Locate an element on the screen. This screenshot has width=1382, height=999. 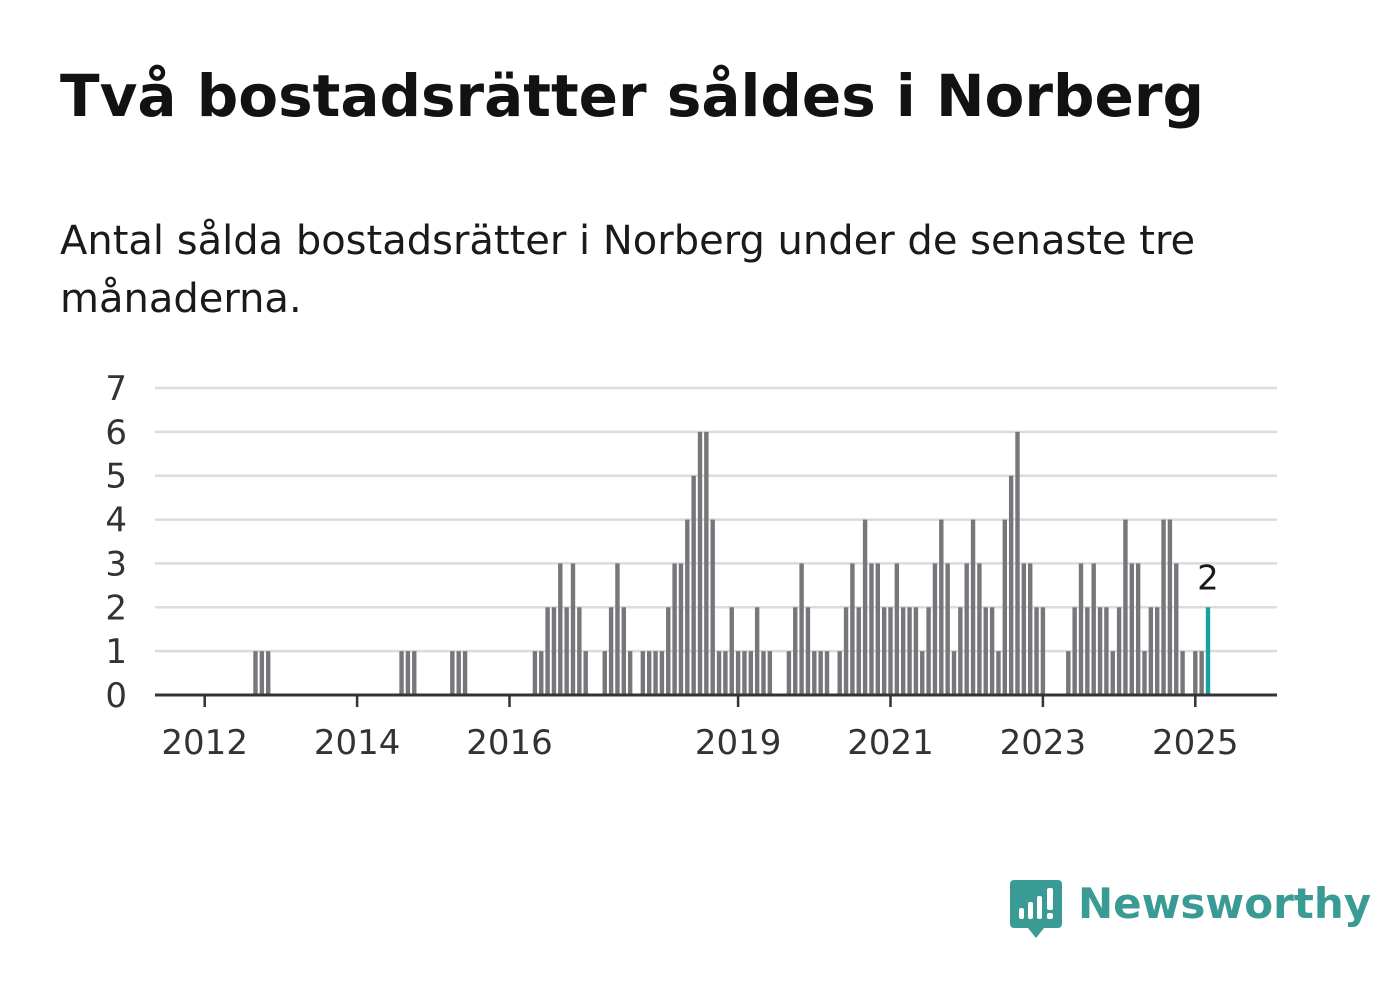
x-tick-label: 2019 is located at coordinates (738, 743).